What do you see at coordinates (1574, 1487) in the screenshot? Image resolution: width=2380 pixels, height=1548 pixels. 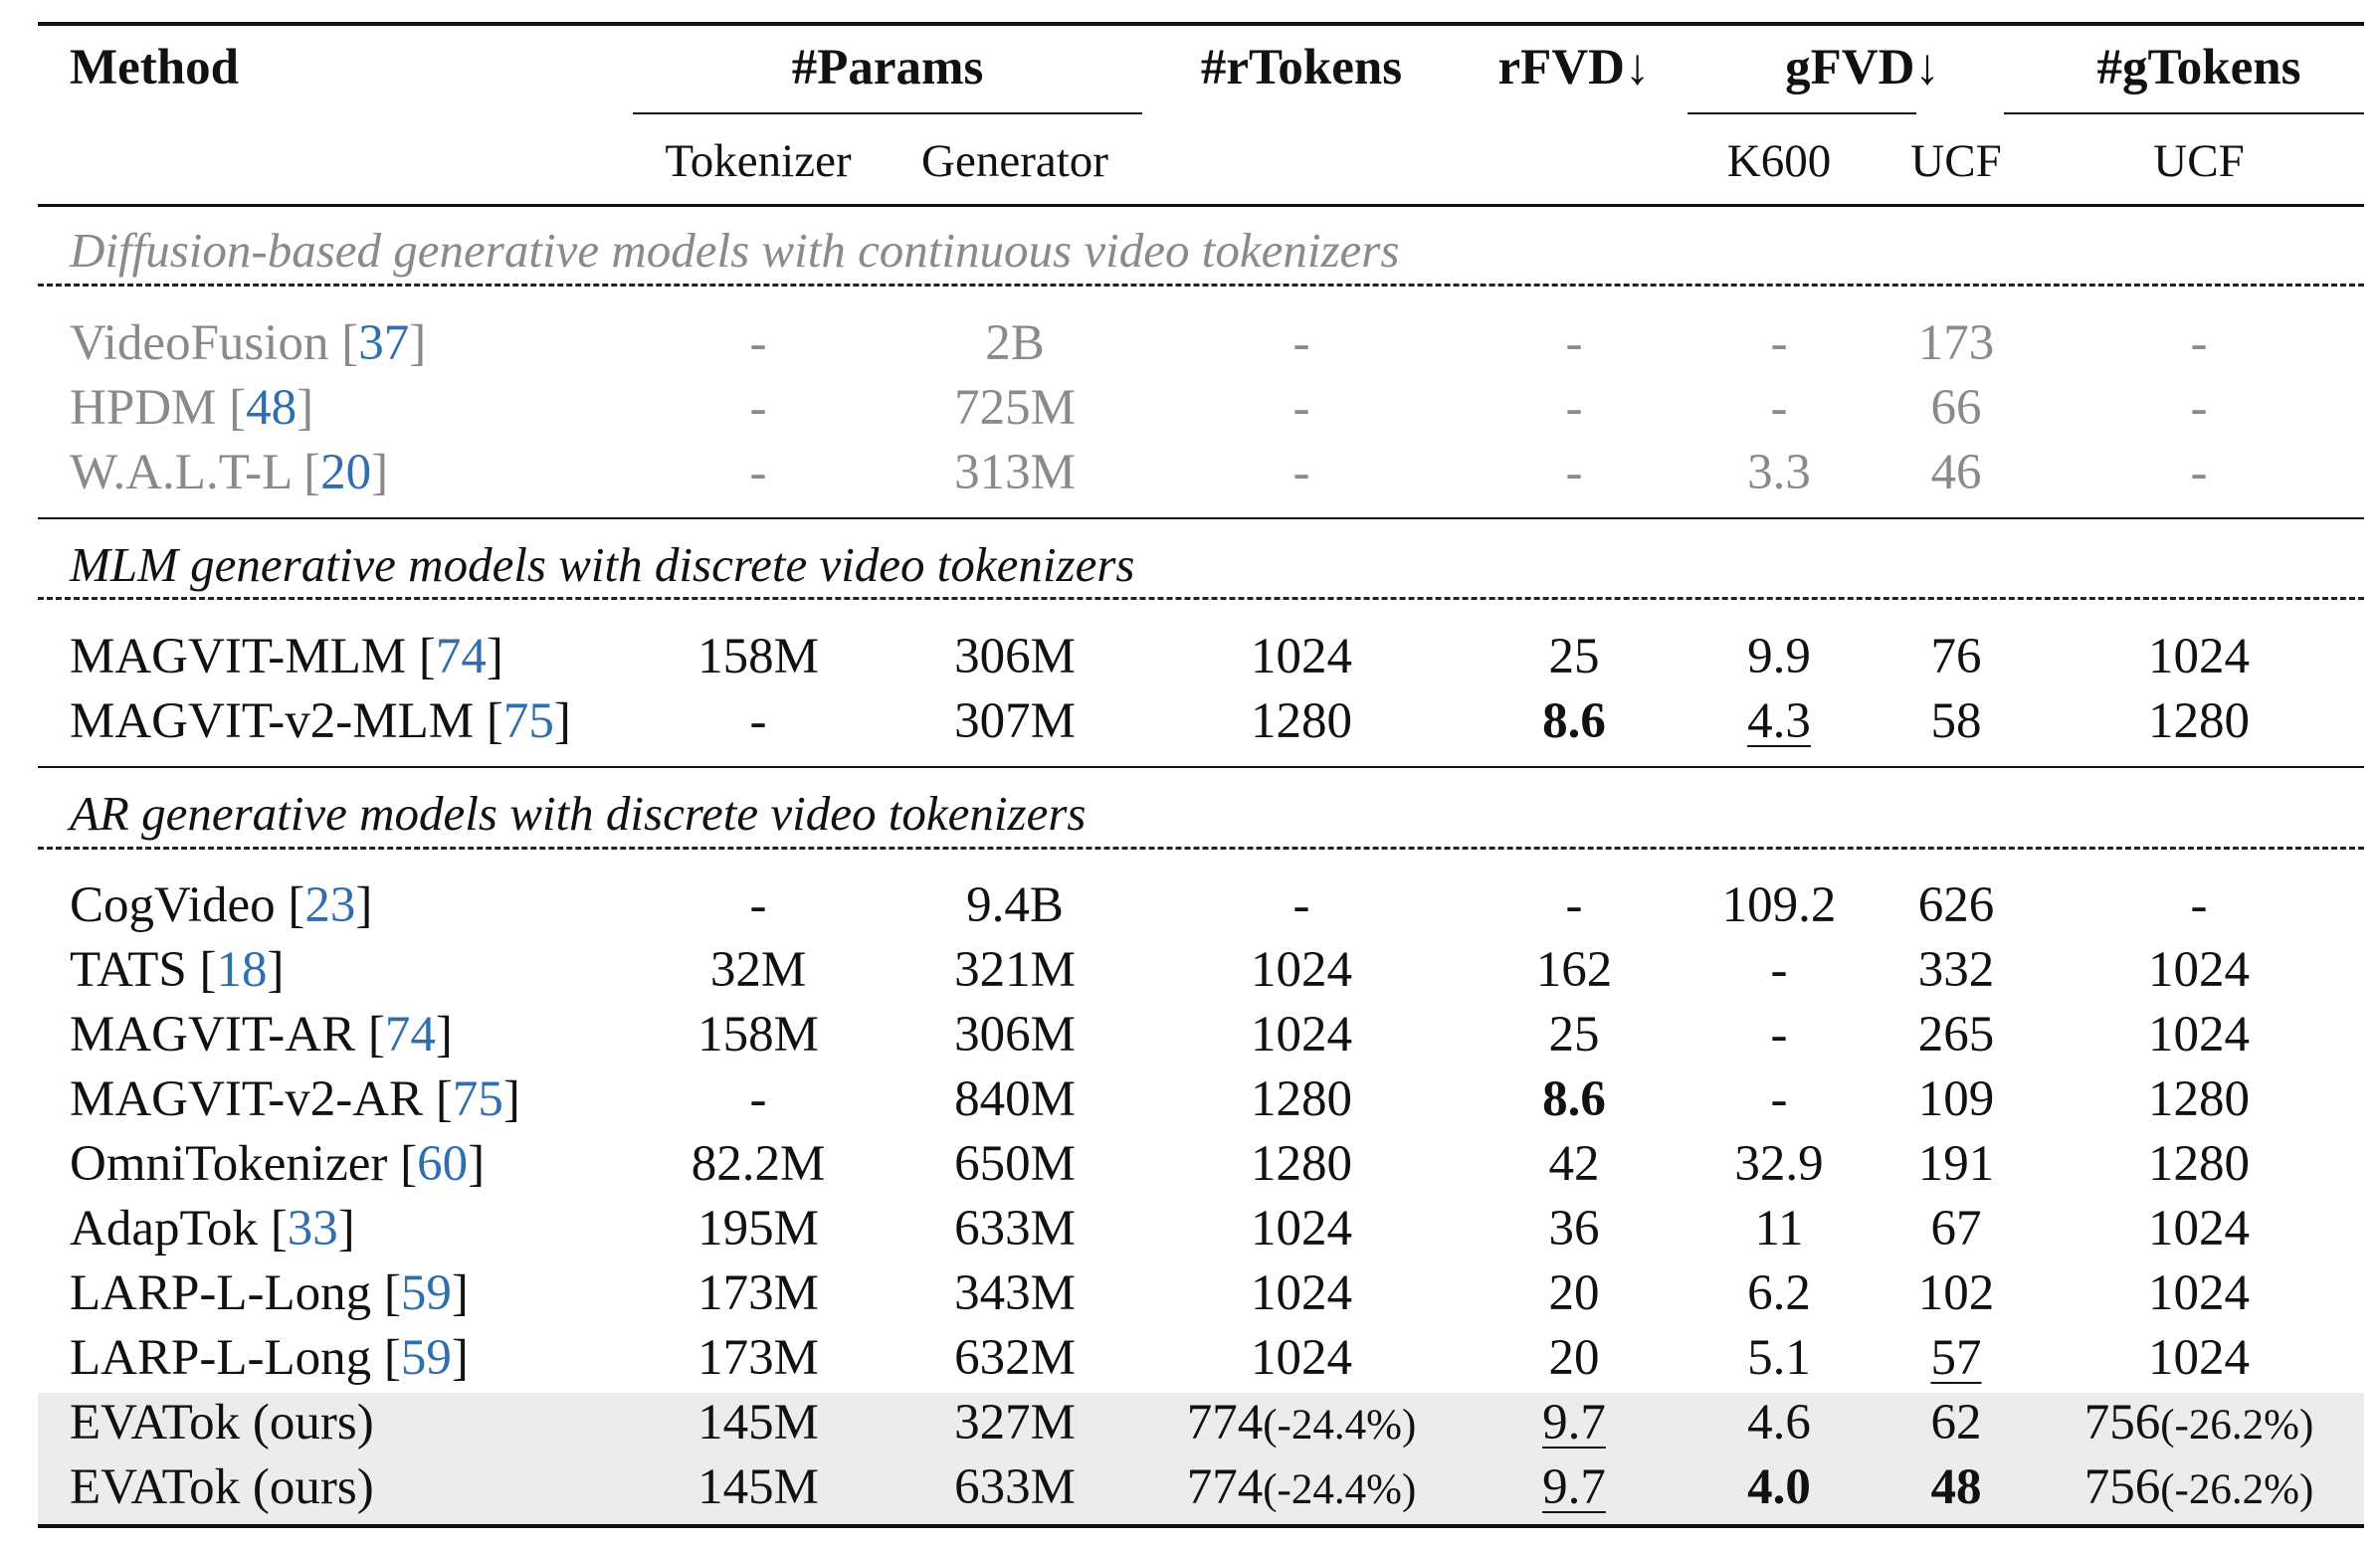 I see `cell-rfvd: 9.7` at bounding box center [1574, 1487].